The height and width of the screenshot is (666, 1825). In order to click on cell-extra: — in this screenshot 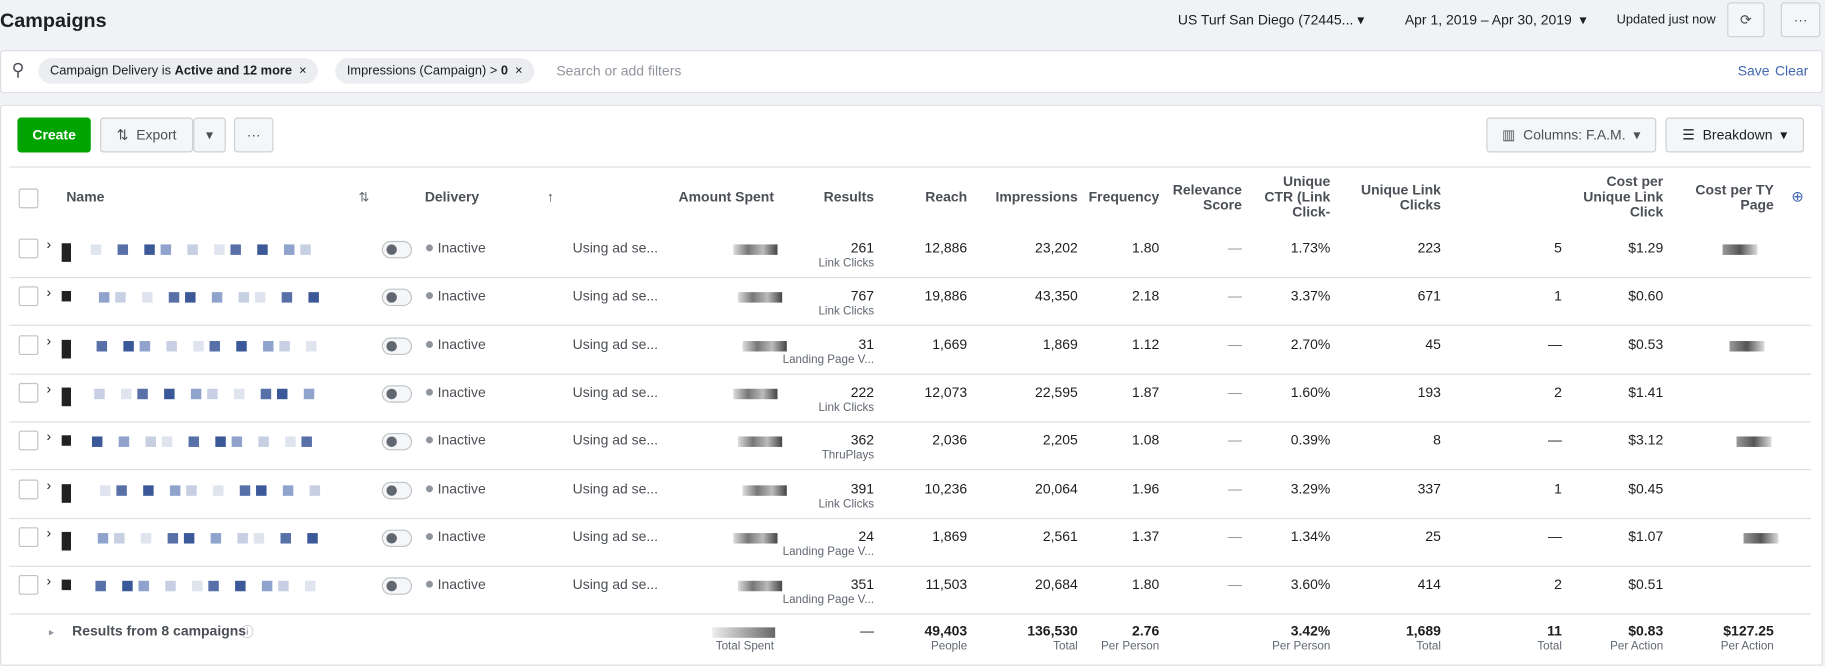, I will do `click(1554, 536)`.